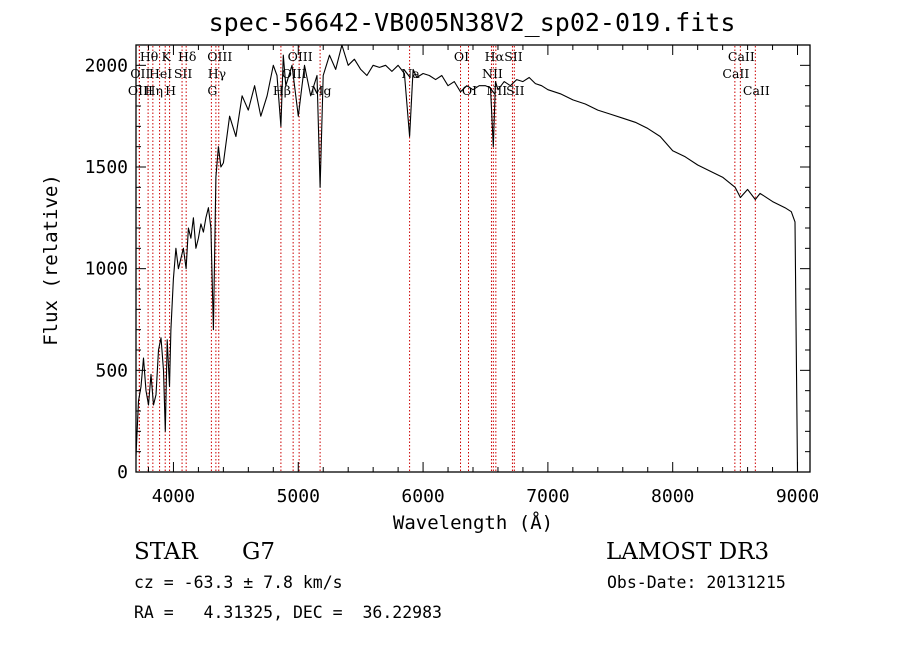  What do you see at coordinates (672, 496) in the screenshot?
I see `x-tick-label-4: 8000` at bounding box center [672, 496].